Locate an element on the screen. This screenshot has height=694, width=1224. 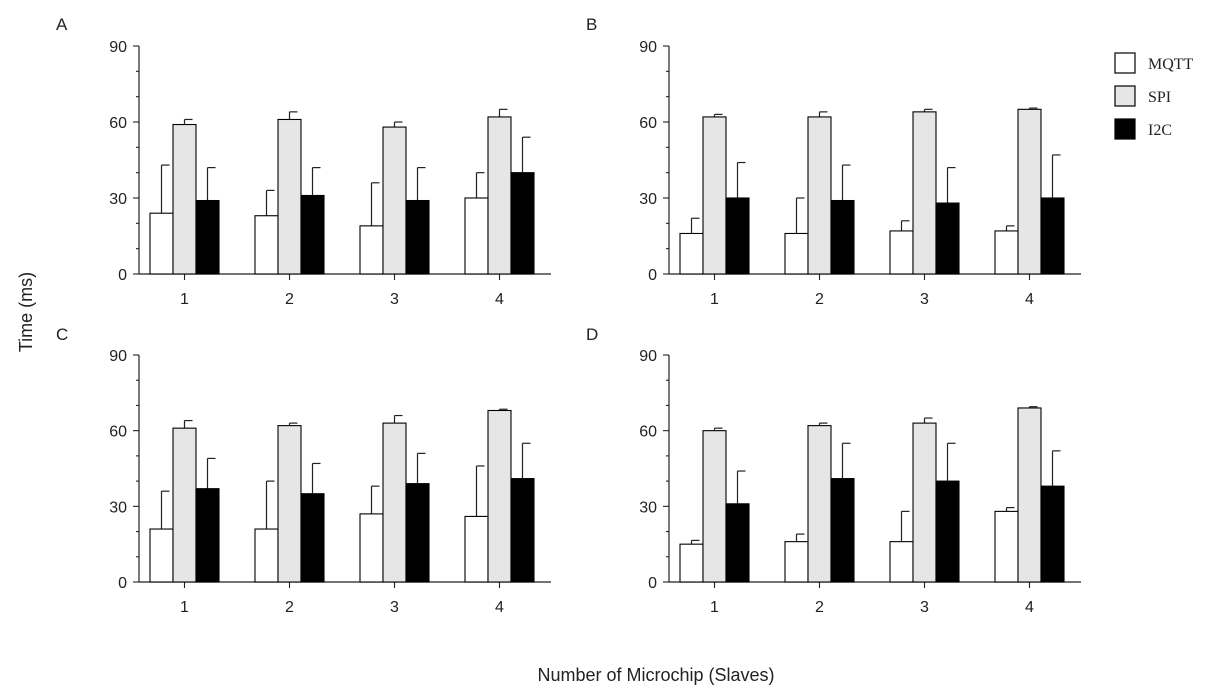
legend-label-mqtt: MQTT is located at coordinates (1171, 64).